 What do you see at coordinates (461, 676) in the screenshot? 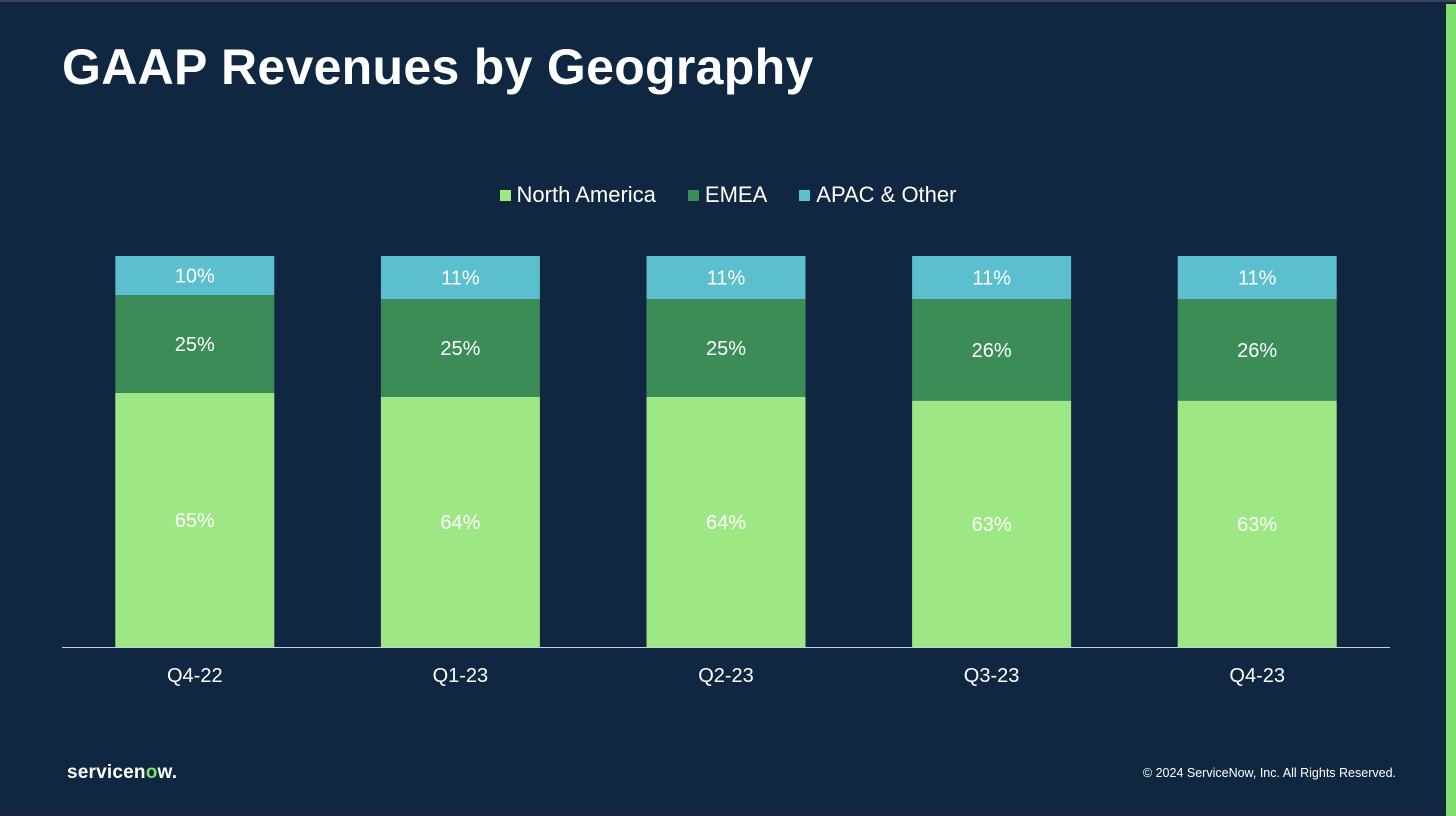
I see `x-tick-label: Q1-23` at bounding box center [461, 676].